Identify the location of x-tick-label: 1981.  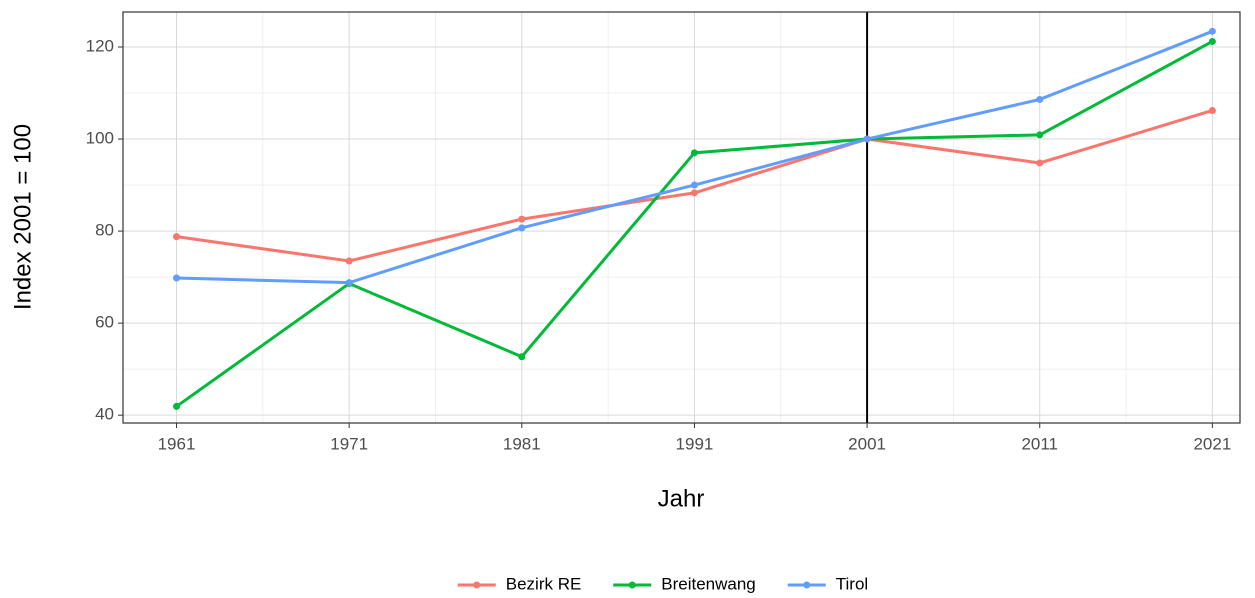
(522, 443).